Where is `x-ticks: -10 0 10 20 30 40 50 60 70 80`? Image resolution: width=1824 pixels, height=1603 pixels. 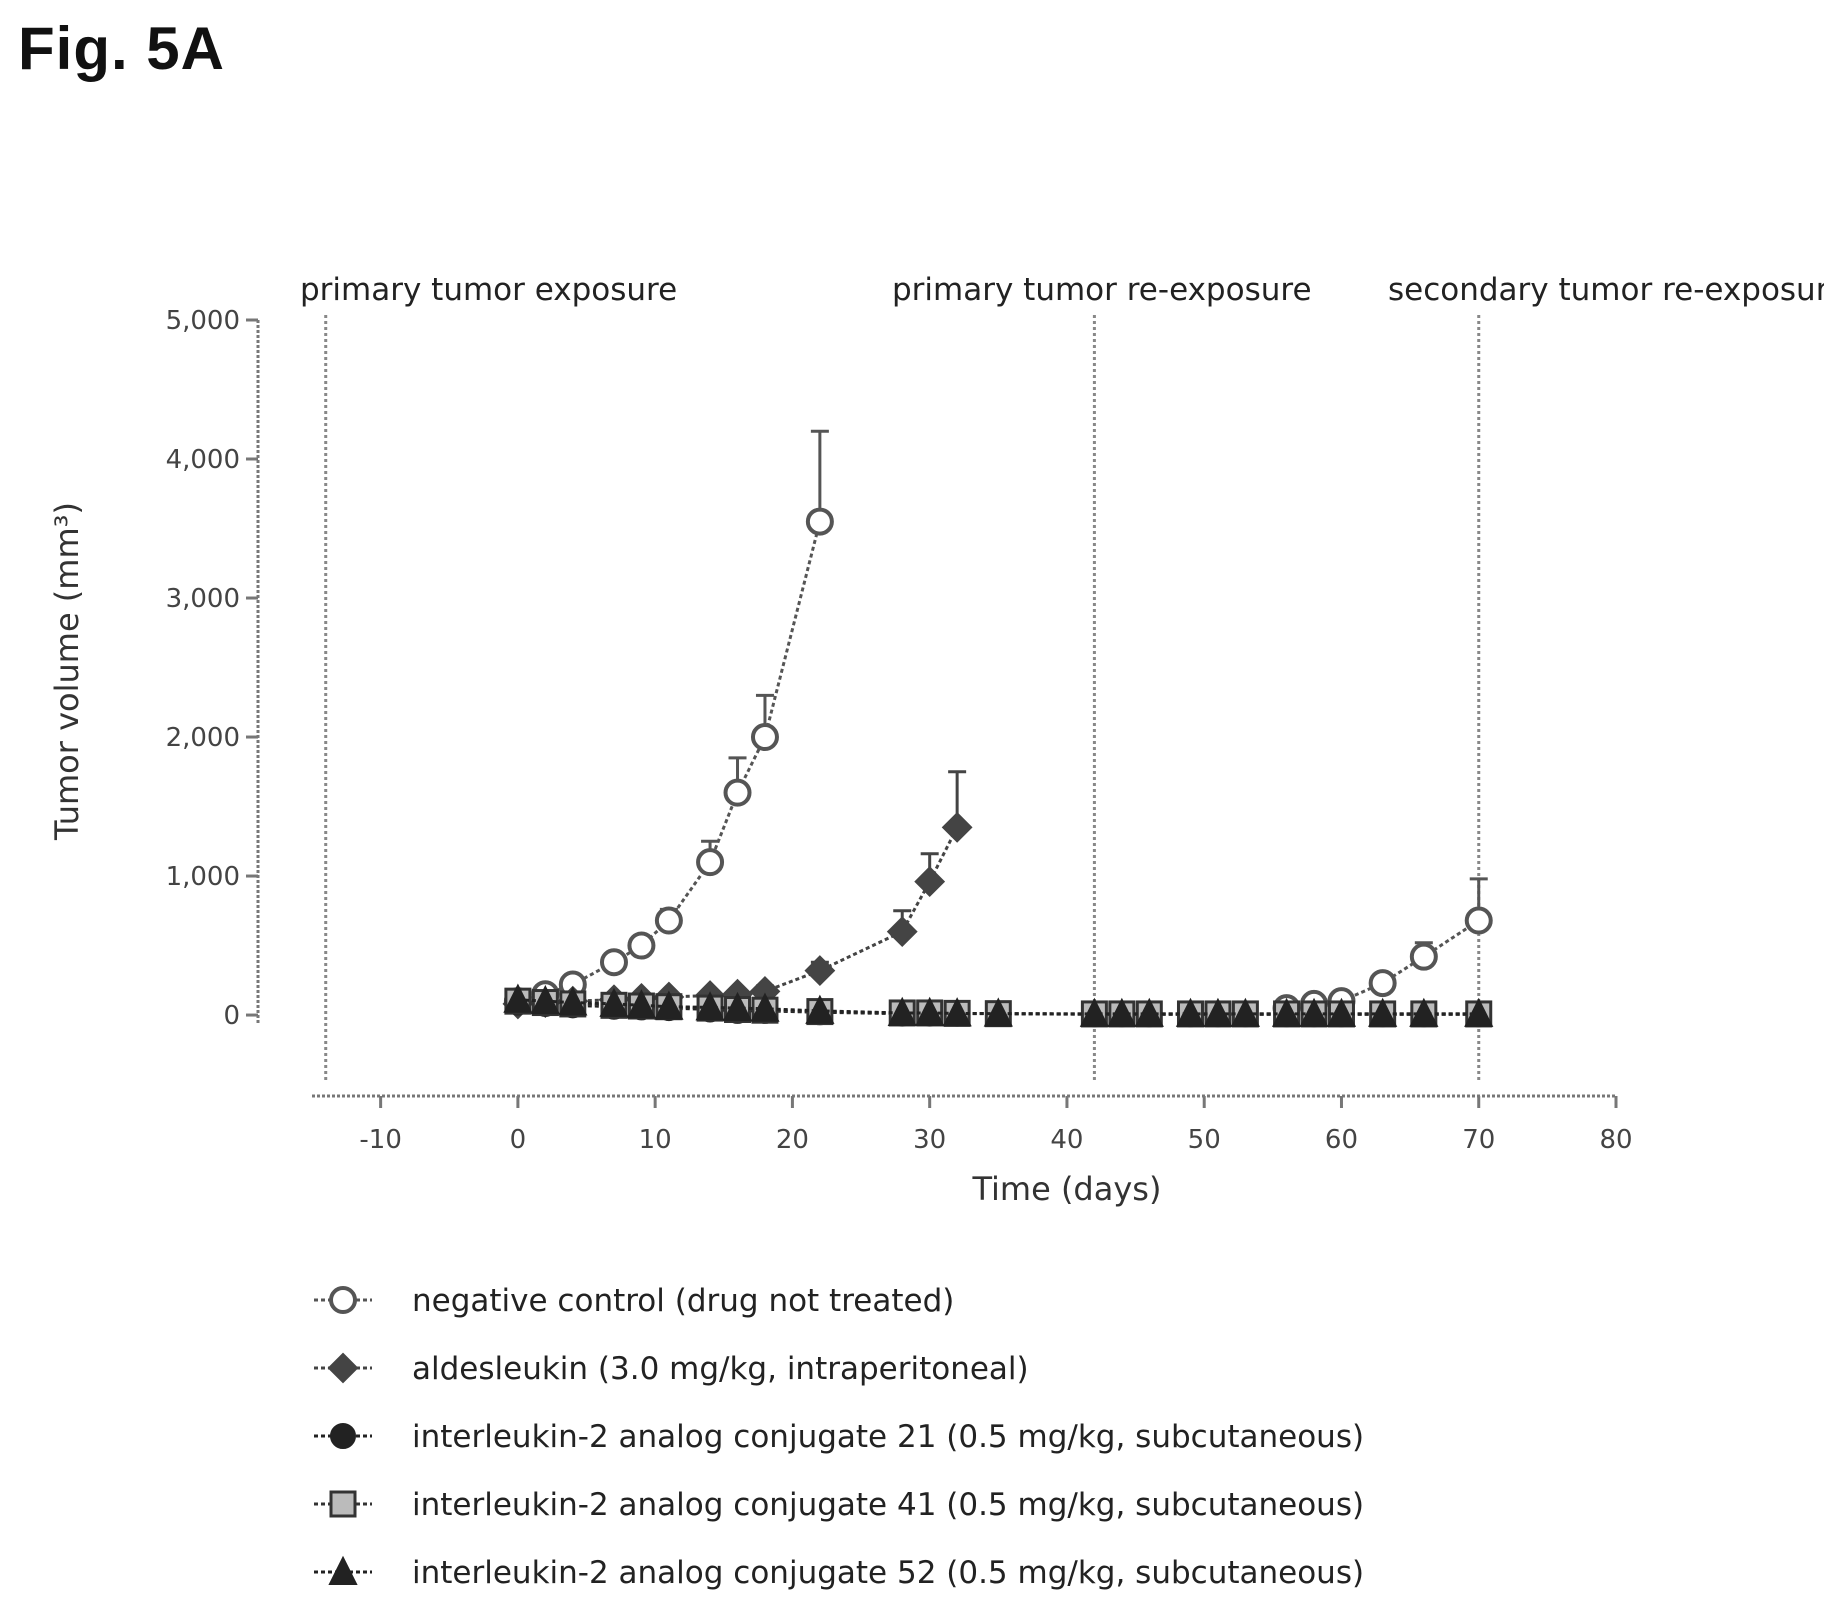
x-ticks: -10 0 10 20 30 40 50 60 70 80 is located at coordinates (996, 1125).